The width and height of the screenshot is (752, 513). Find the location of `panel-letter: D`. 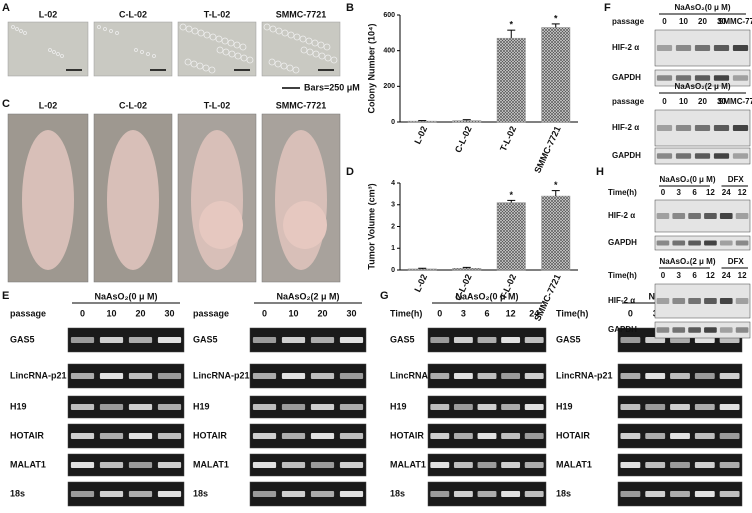

panel-letter: D is located at coordinates (350, 172).